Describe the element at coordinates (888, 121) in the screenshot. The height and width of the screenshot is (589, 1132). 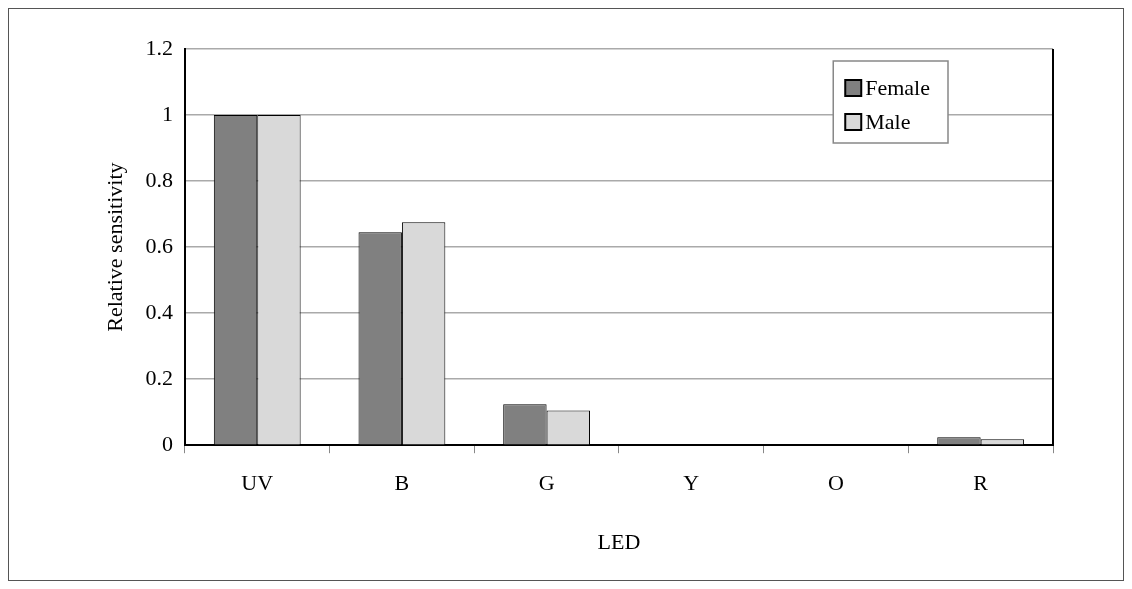
I see `legend-label: Male` at that location.